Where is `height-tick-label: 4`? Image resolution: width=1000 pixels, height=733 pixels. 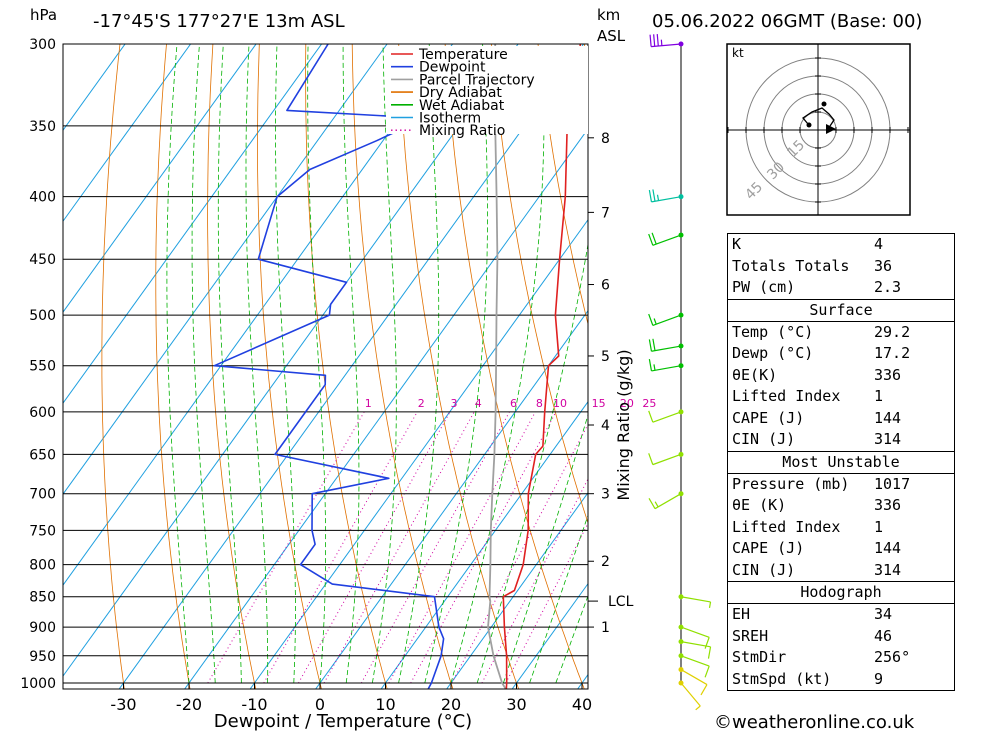
height-tick-label: 4 is located at coordinates (605, 426).